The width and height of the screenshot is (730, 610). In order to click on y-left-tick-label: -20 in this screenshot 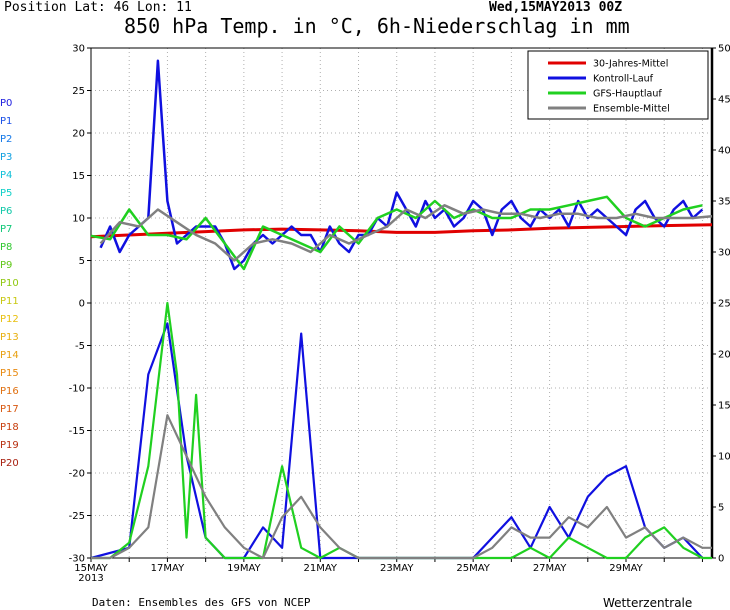, I will do `click(77, 474)`.